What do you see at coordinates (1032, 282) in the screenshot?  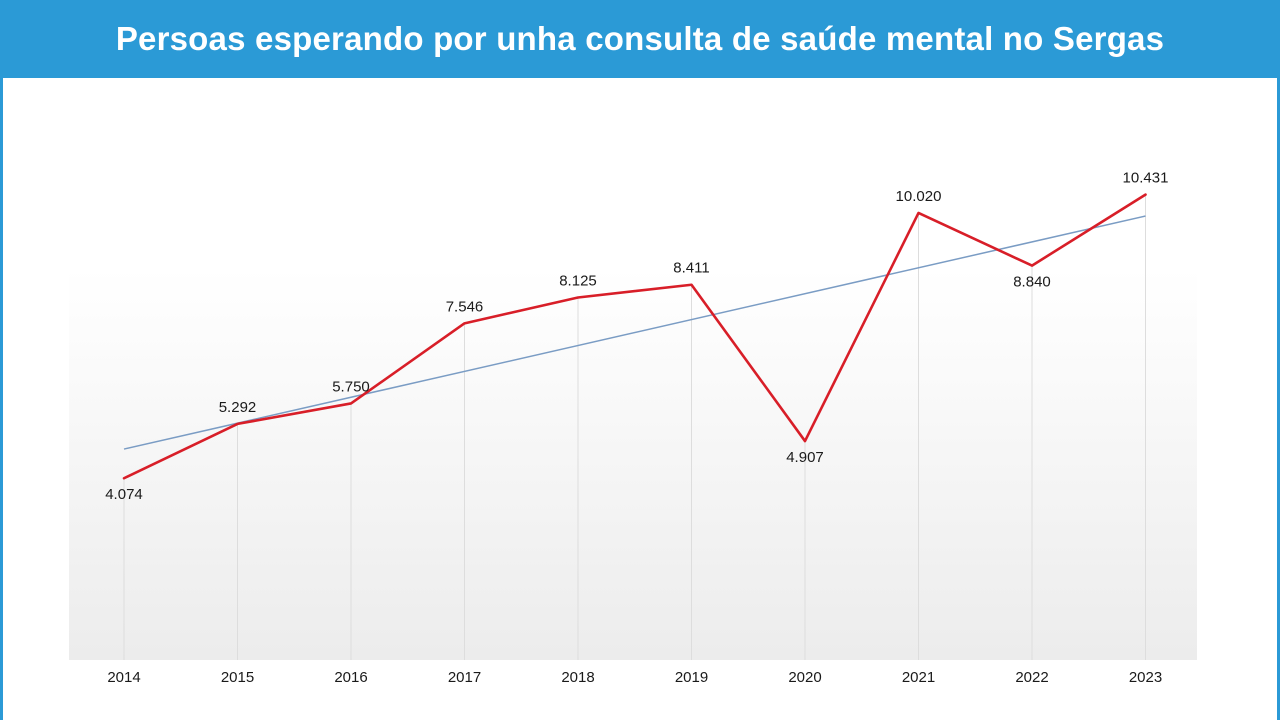 I see `value-label-2022: 8.840` at bounding box center [1032, 282].